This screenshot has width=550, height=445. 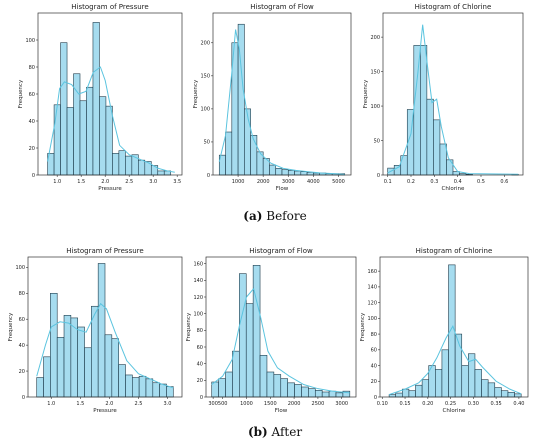 I want to click on x-tick-label: 0.3, so click(x=434, y=182).